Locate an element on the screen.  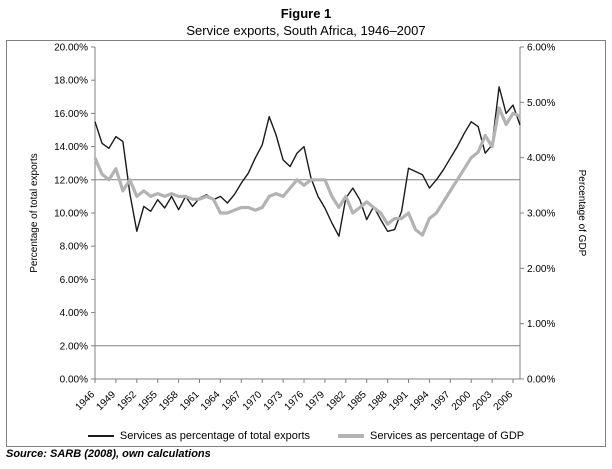
x-axis-tick-label: 1976 is located at coordinates (295, 401).